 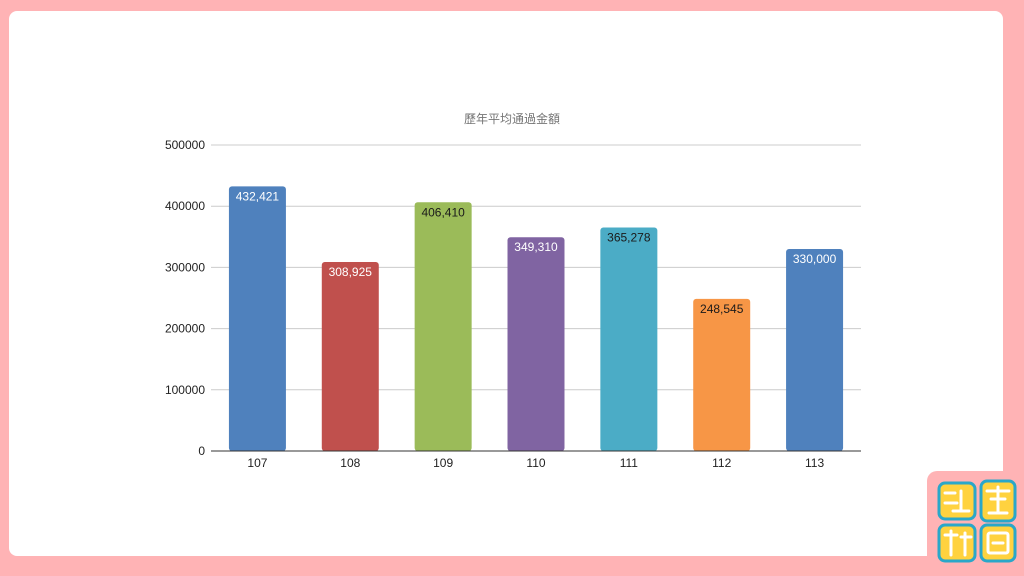 I want to click on y-tick-label: 200000, so click(x=185, y=329).